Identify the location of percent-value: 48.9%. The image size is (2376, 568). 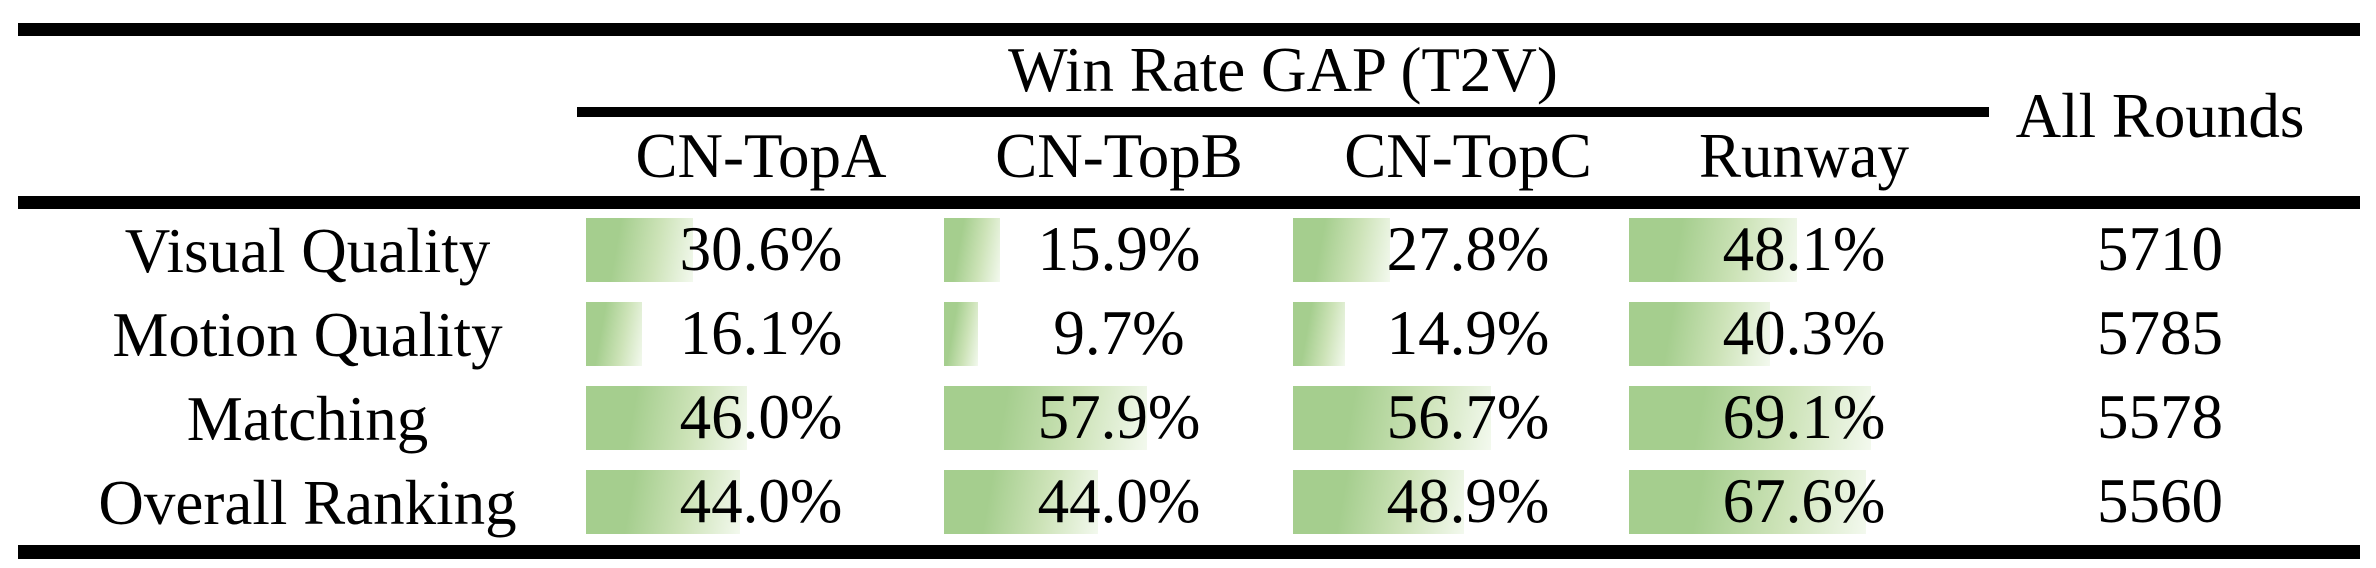
(1468, 501).